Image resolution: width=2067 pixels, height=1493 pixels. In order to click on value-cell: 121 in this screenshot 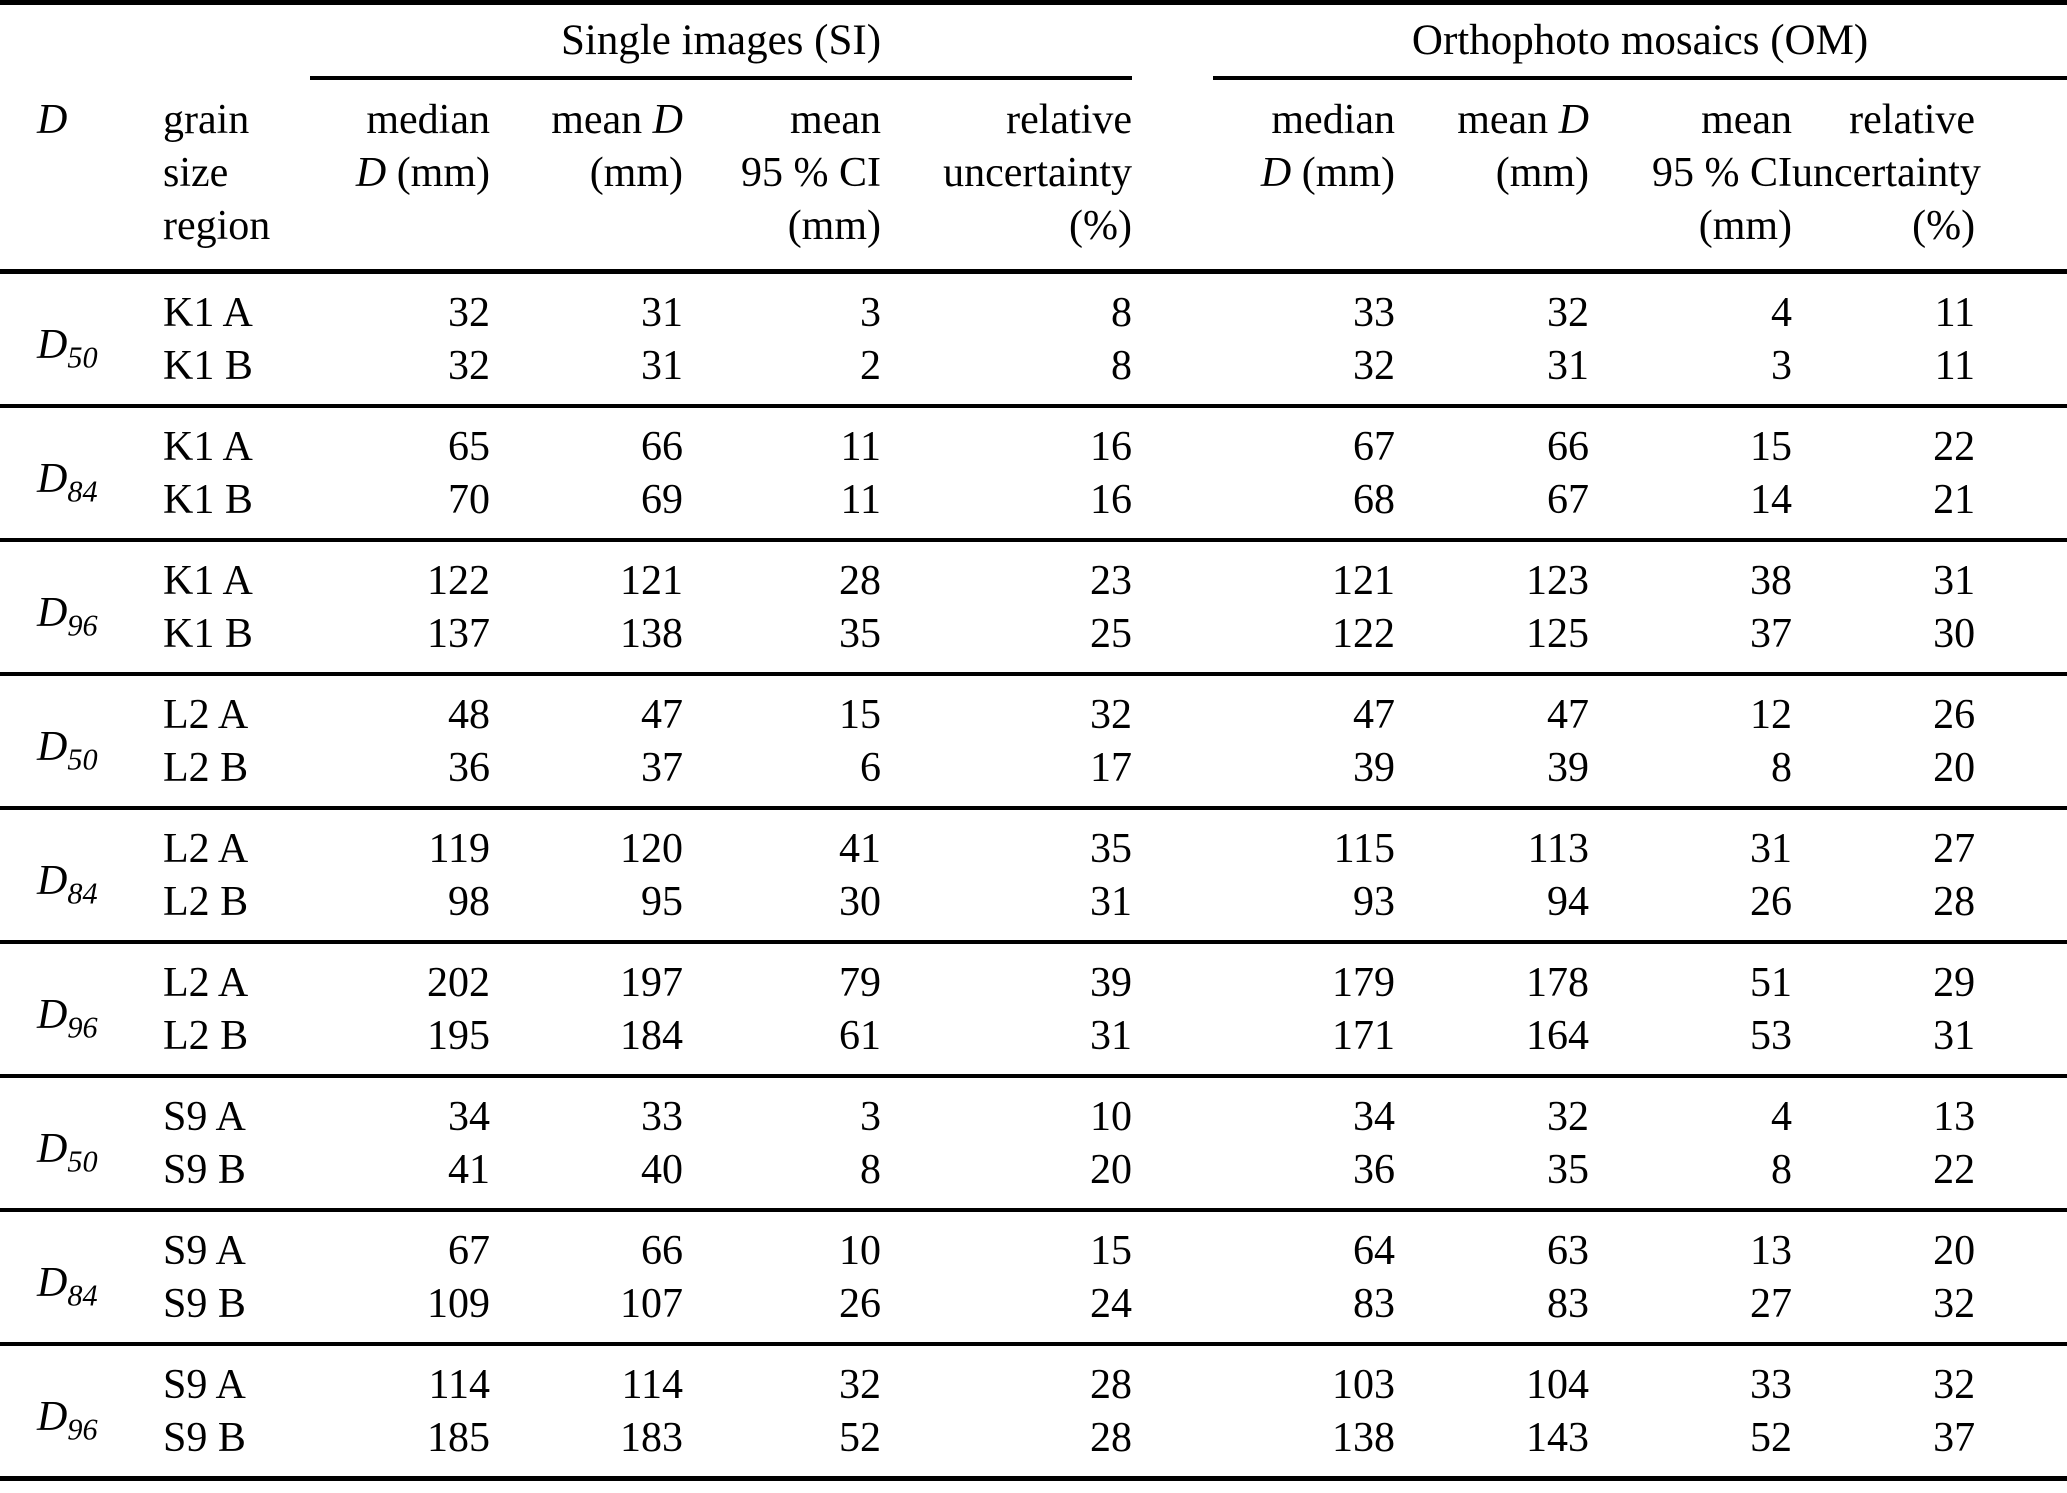, I will do `click(1364, 581)`.